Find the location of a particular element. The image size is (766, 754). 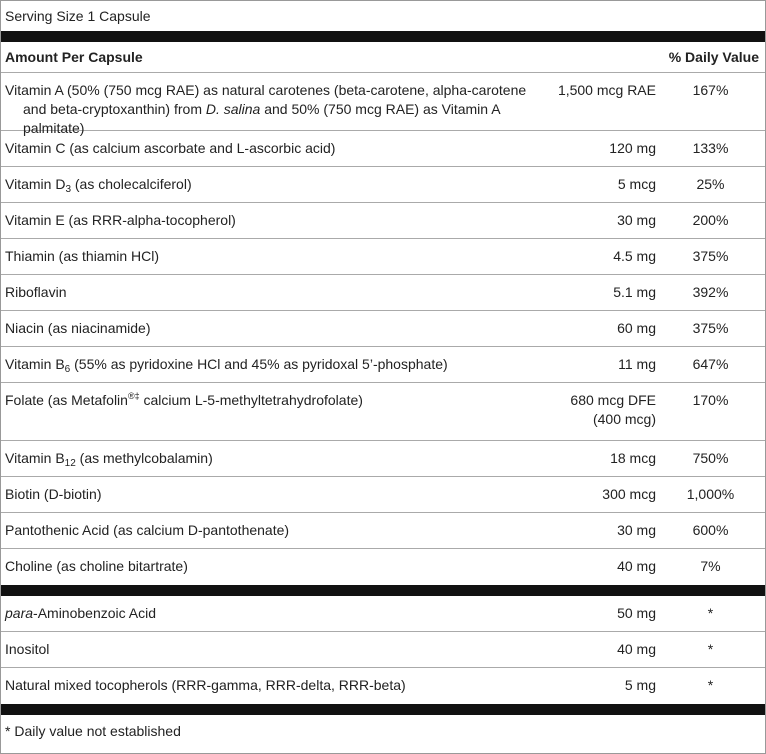

amount-line: 50 mg is located at coordinates (636, 613).